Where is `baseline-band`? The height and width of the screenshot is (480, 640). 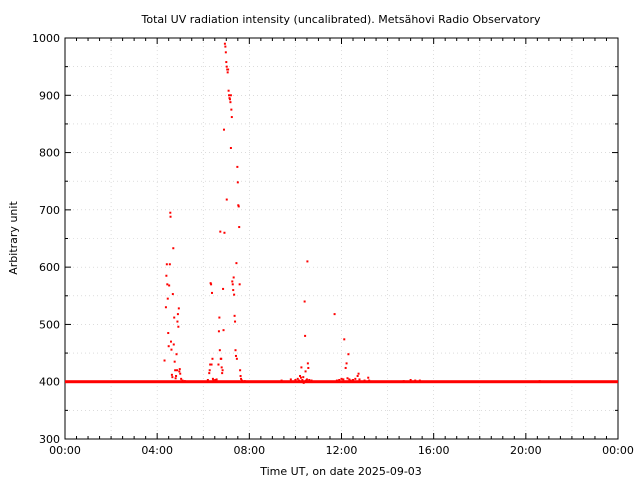 baseline-band is located at coordinates (341, 382).